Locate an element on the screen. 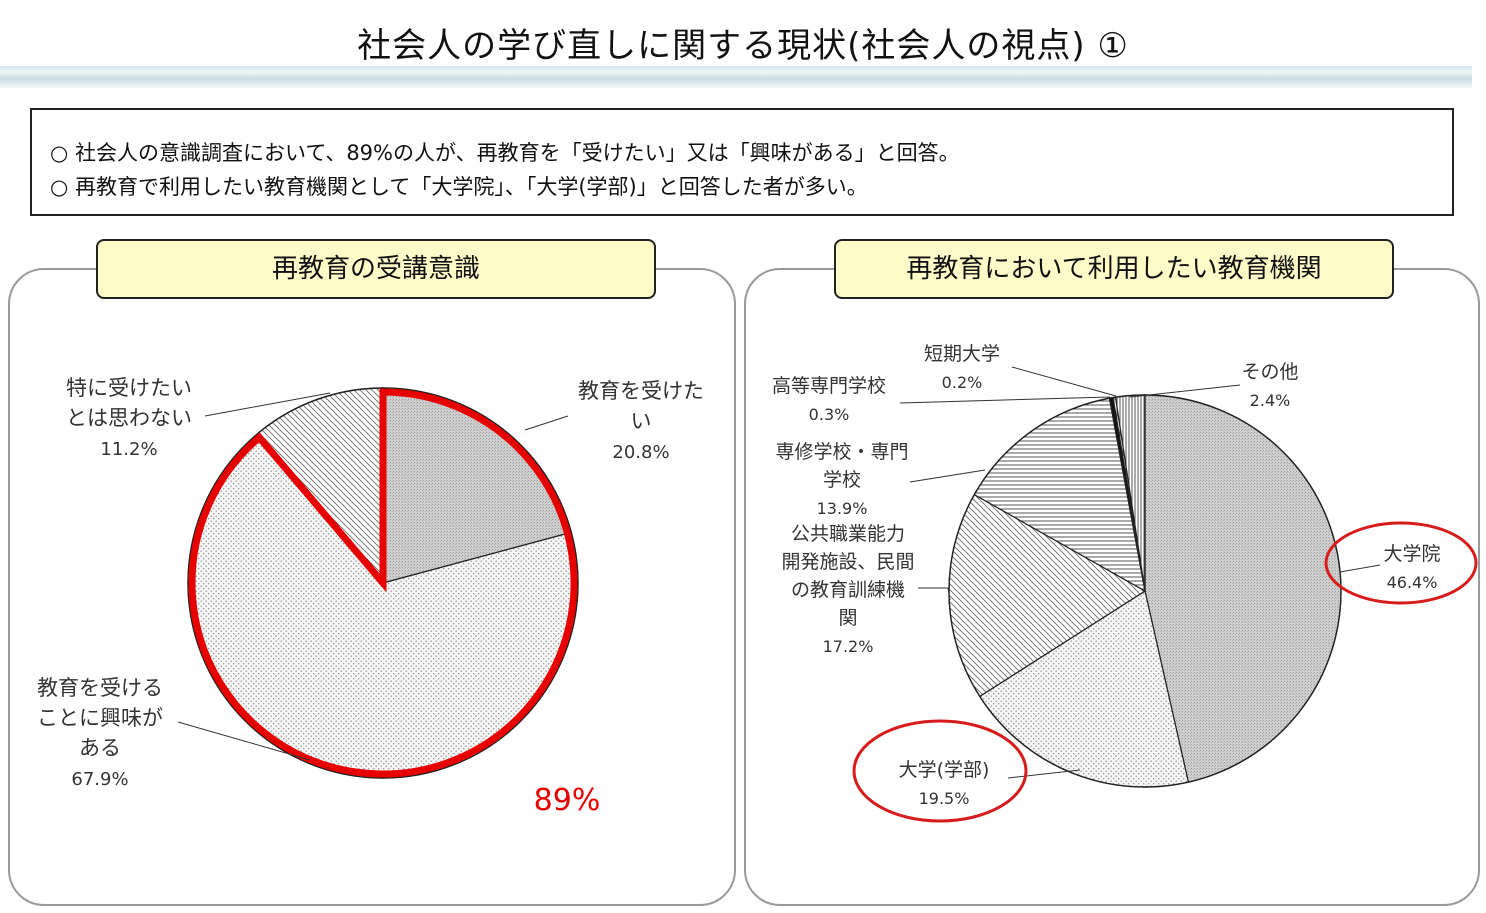  left-pie-outline is located at coordinates (383, 583).